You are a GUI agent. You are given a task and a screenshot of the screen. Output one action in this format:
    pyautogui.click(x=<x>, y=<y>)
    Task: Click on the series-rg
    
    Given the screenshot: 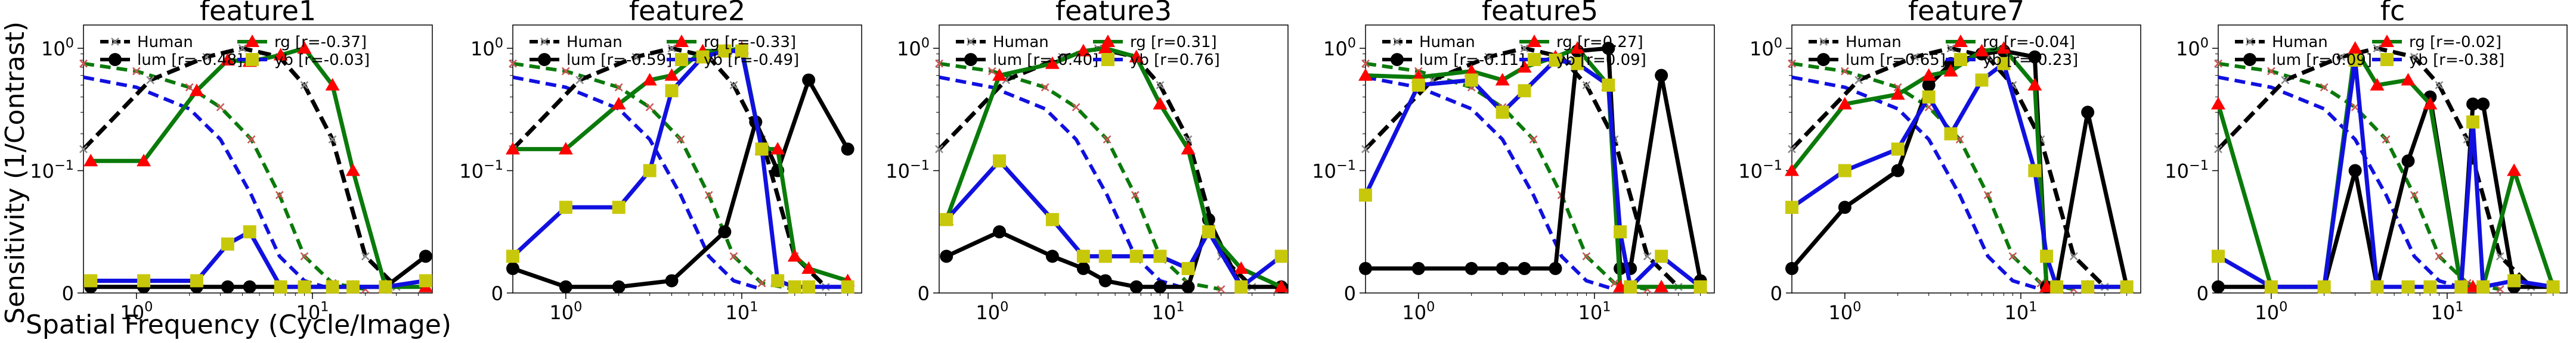 What is the action you would take?
    pyautogui.click(x=1959, y=167)
    